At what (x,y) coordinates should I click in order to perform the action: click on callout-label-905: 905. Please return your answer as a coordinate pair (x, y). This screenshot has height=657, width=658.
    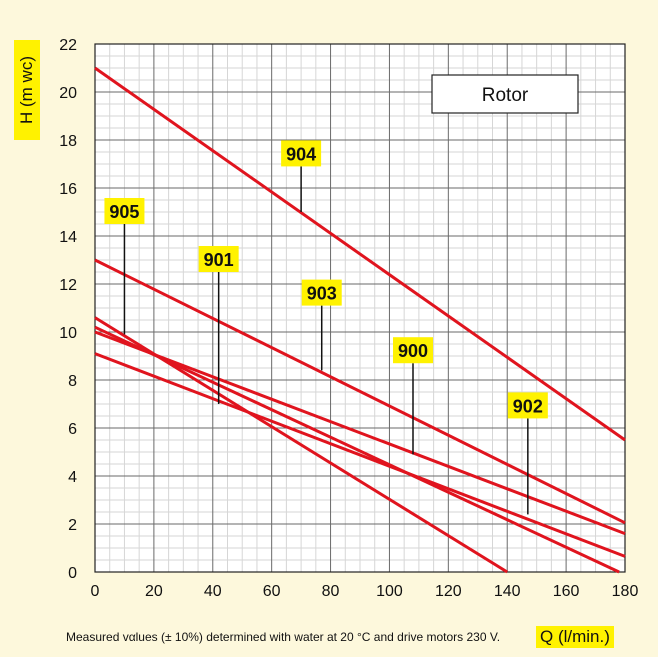
    Looking at the image, I should click on (124, 212).